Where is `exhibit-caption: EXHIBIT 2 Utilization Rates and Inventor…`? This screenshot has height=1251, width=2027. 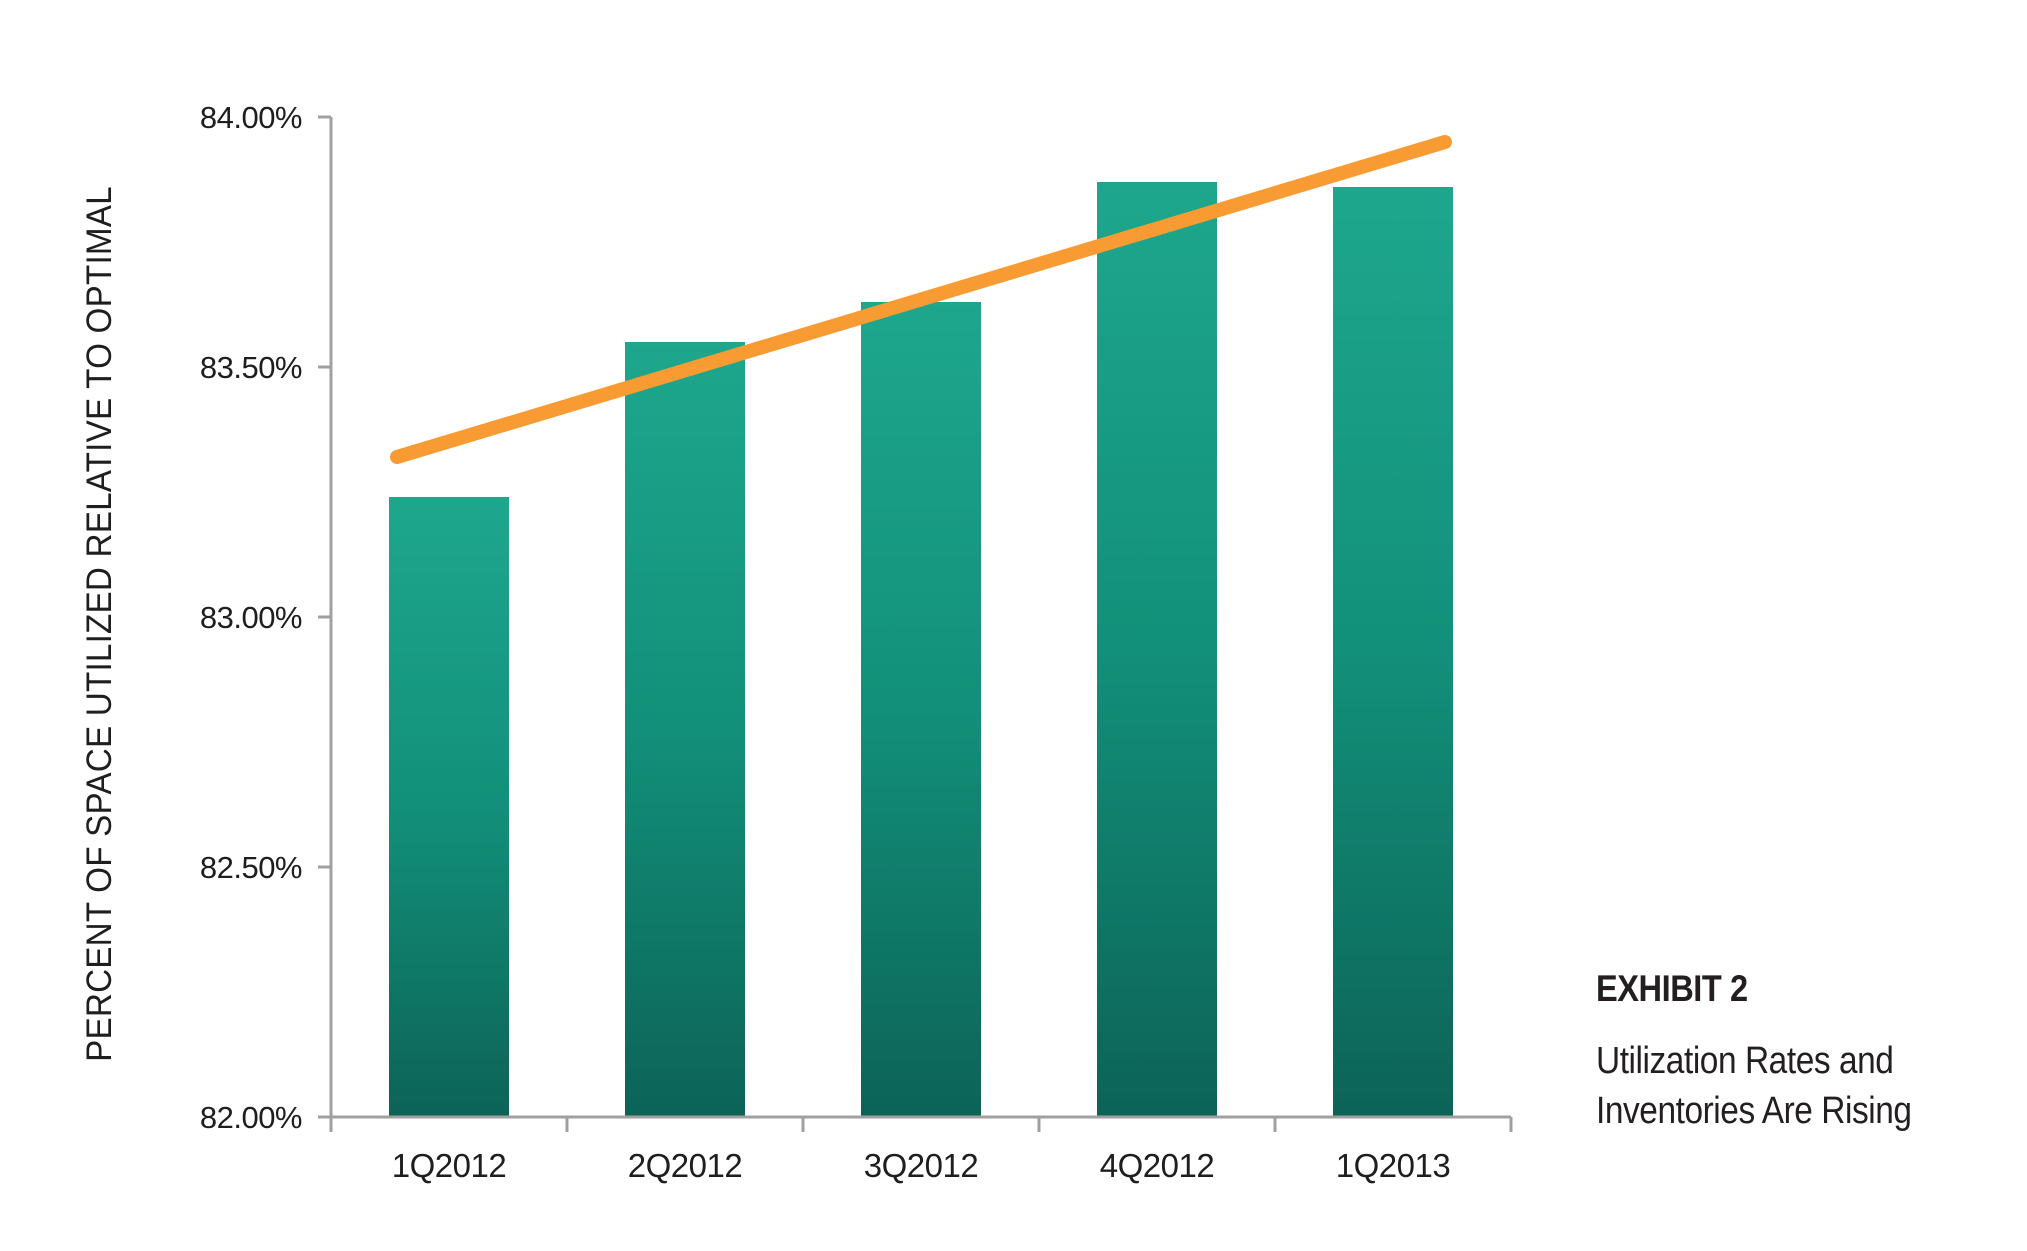 exhibit-caption: EXHIBIT 2 Utilization Rates and Inventor… is located at coordinates (1754, 1052).